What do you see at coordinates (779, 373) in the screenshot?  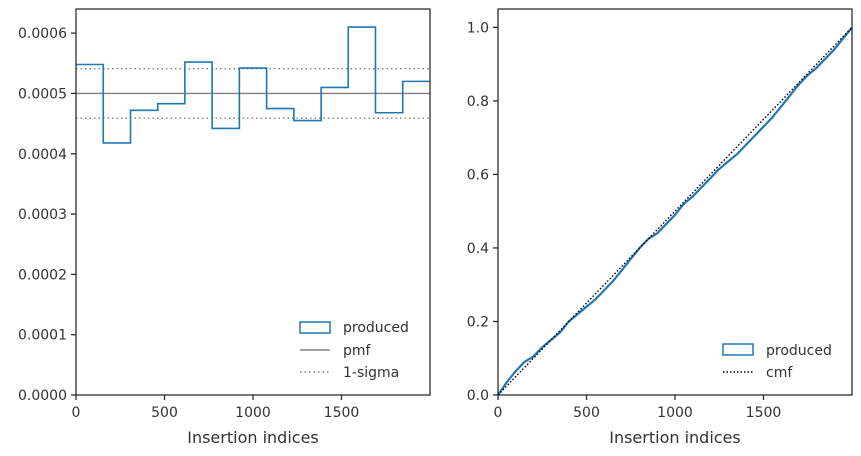 I see `legend-label-cmf: cmf` at bounding box center [779, 373].